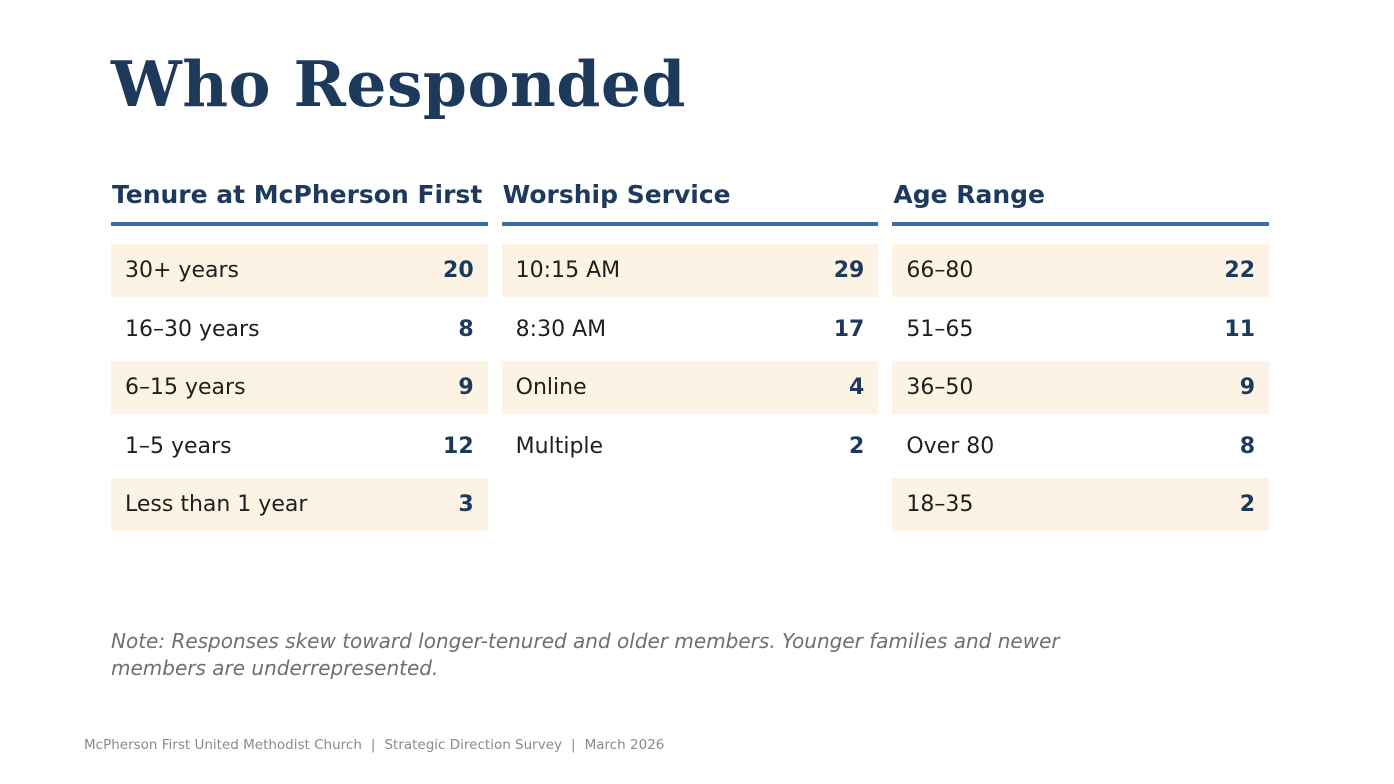 This screenshot has height=784, width=1394. I want to click on table-row: 16–30 years 8, so click(299, 329).